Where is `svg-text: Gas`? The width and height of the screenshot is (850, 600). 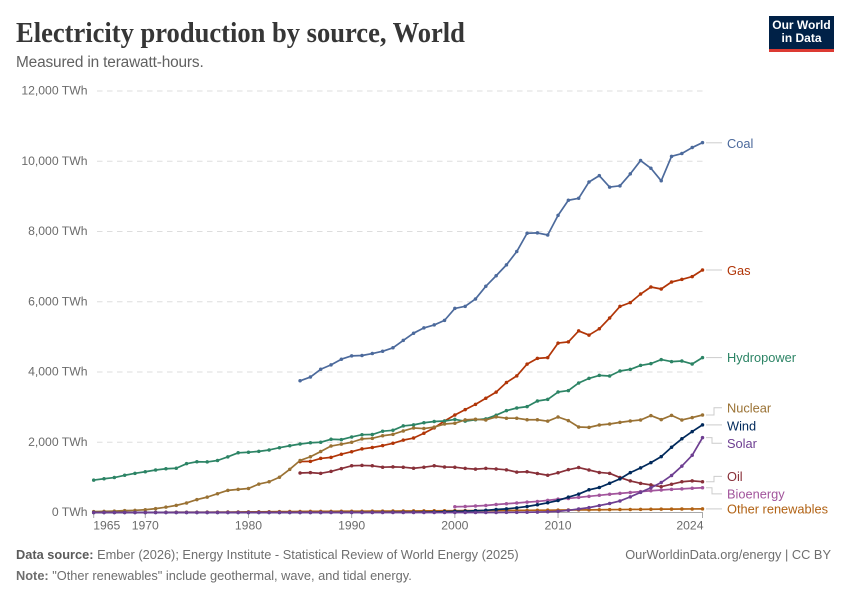 svg-text: Gas is located at coordinates (738, 270).